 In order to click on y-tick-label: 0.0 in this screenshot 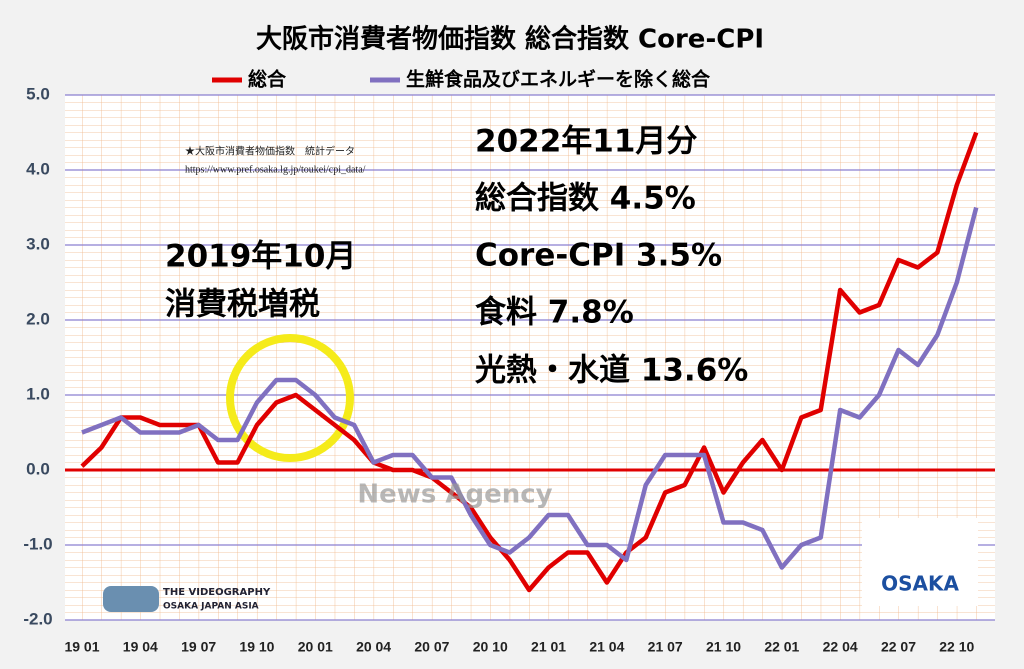, I will do `click(38, 468)`.